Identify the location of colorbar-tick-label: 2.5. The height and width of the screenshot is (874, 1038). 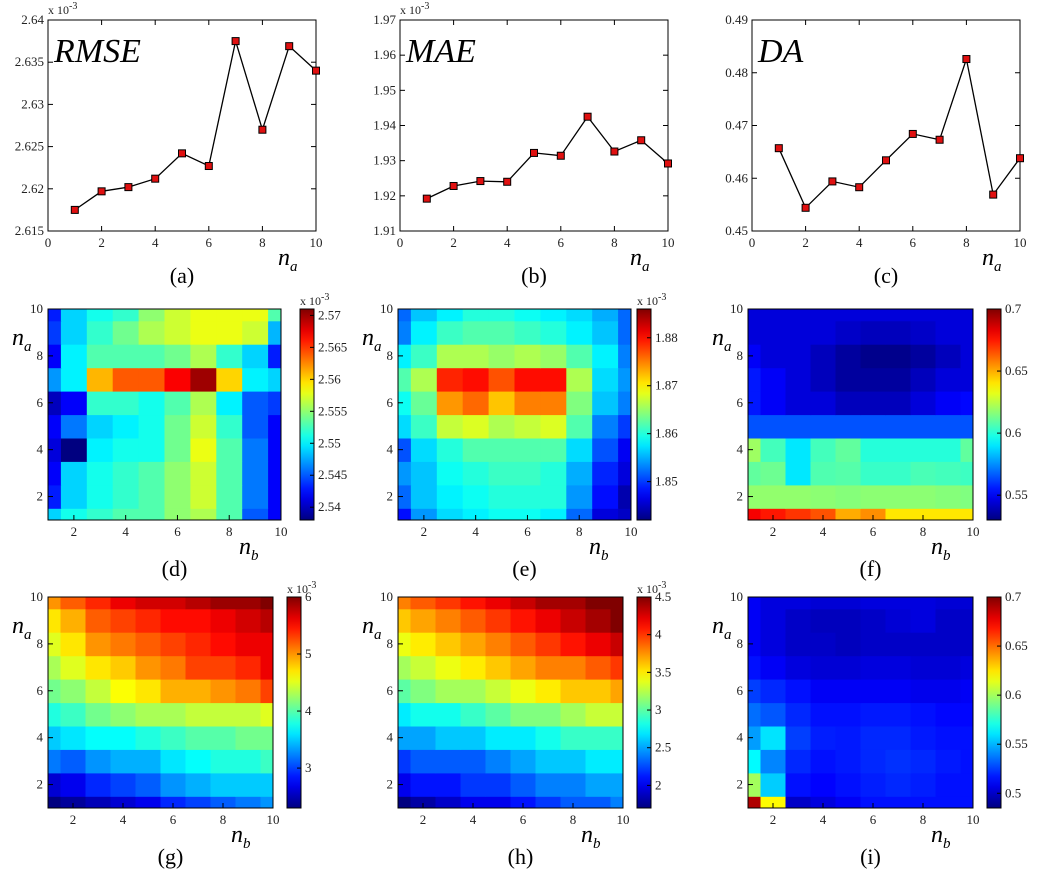
(663, 747).